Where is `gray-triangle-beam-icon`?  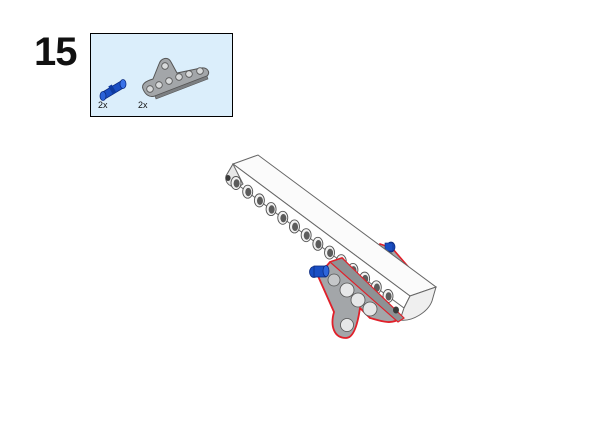 gray-triangle-beam-icon is located at coordinates (176, 78).